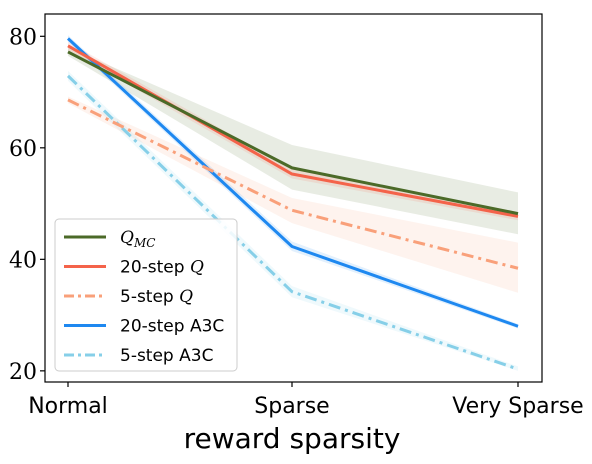  I want to click on x-axis: Normal Sparse Very Sparse, so click(306, 400).